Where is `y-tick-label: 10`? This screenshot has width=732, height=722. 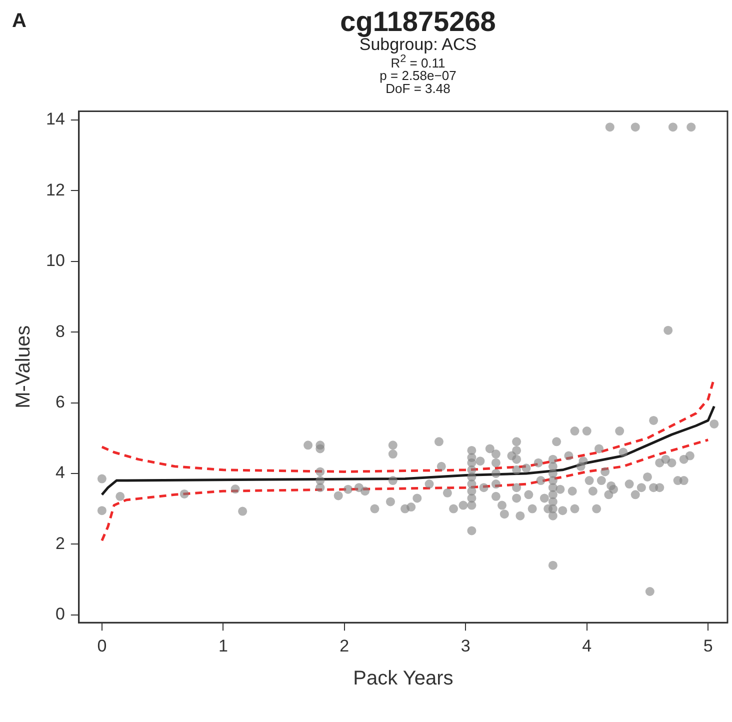 y-tick-label: 10 is located at coordinates (55, 260).